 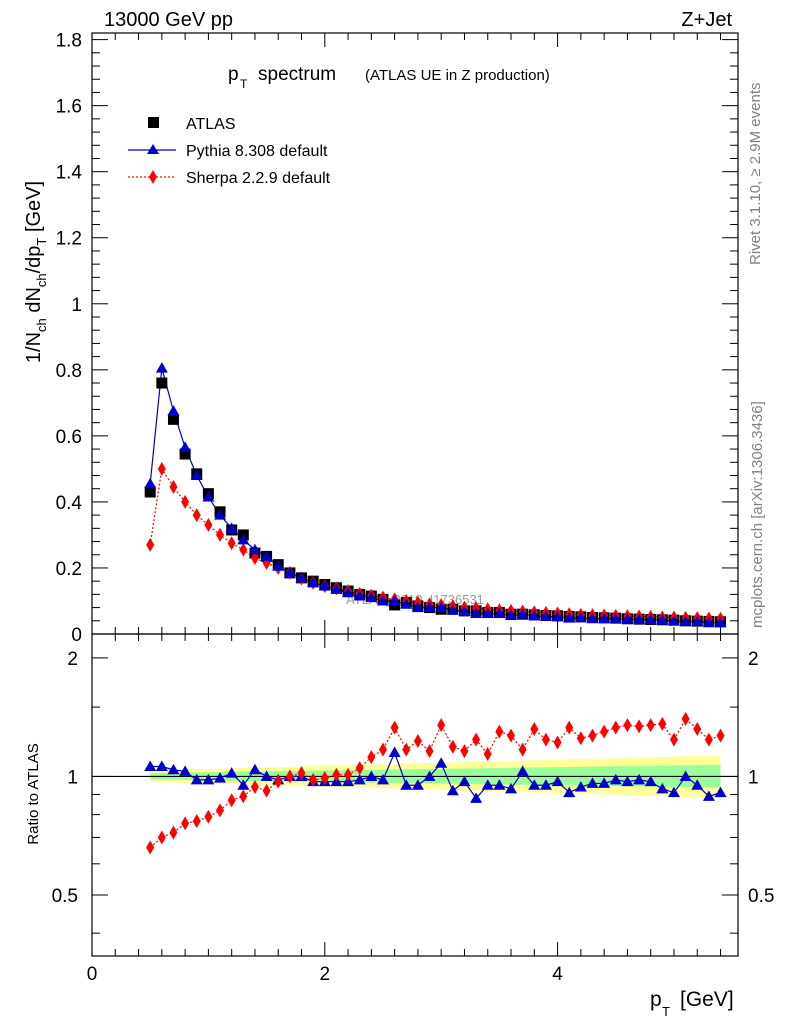 I want to click on ratio-tick-label-left: 2, so click(x=72, y=659).